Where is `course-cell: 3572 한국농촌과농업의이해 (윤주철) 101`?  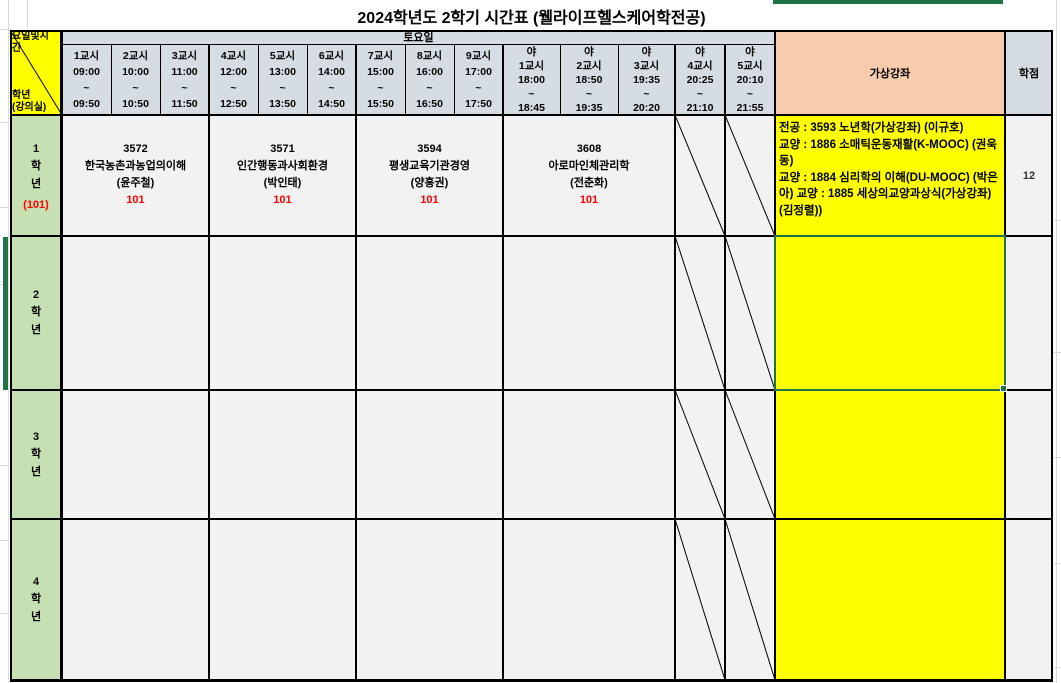 course-cell: 3572 한국농촌과농업의이해 (윤주철) 101 is located at coordinates (135, 175).